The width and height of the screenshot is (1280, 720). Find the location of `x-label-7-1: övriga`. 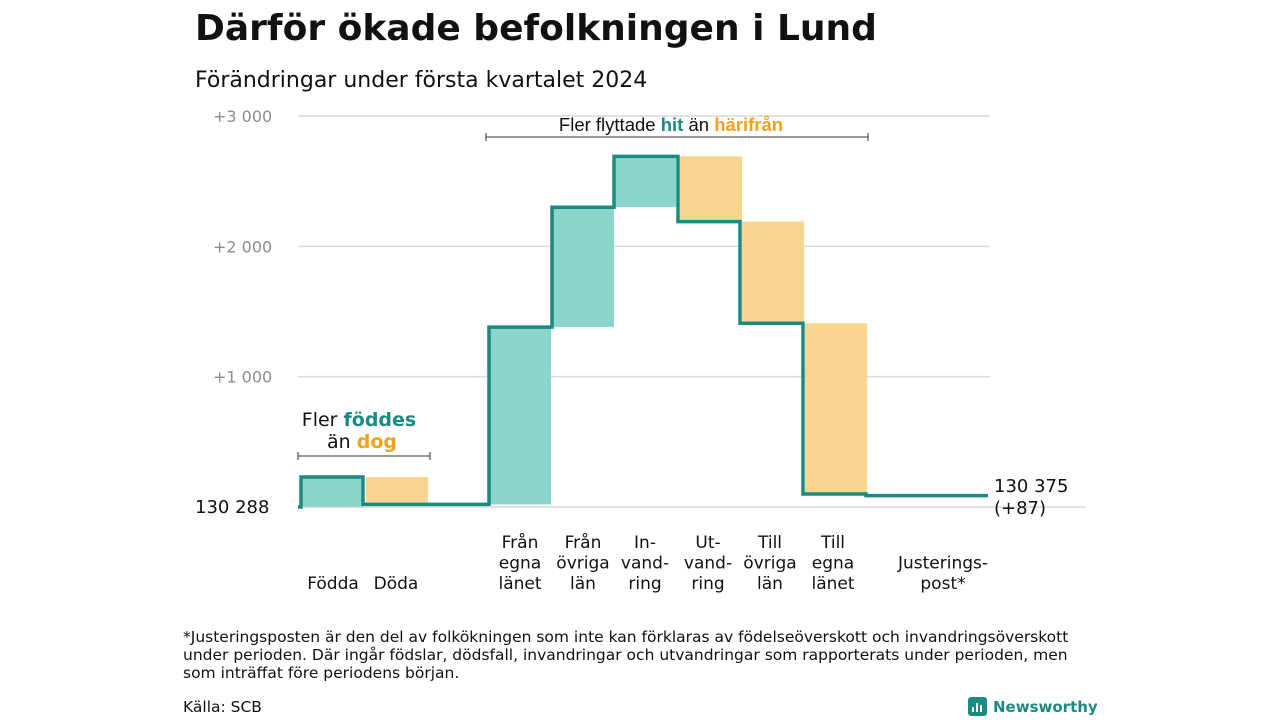

x-label-7-1: övriga is located at coordinates (769, 564).